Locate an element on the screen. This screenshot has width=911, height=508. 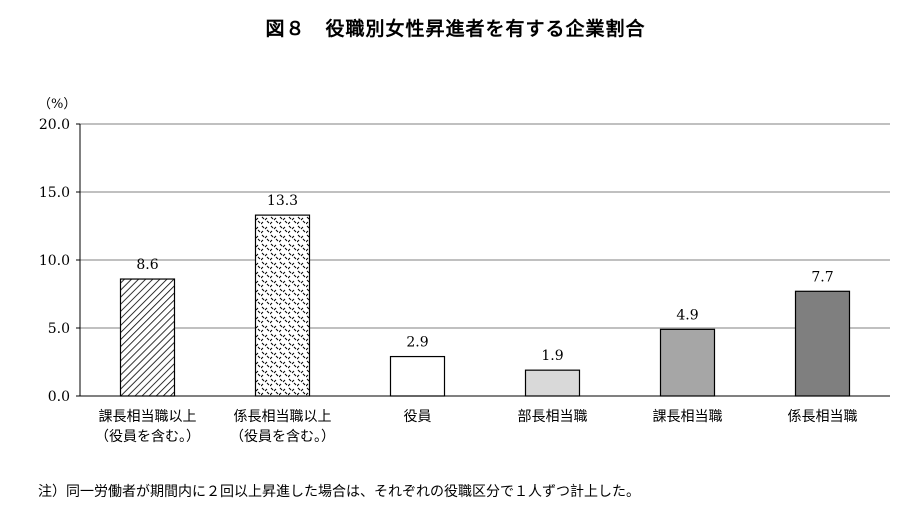
data-label: 1.9 is located at coordinates (552, 356).